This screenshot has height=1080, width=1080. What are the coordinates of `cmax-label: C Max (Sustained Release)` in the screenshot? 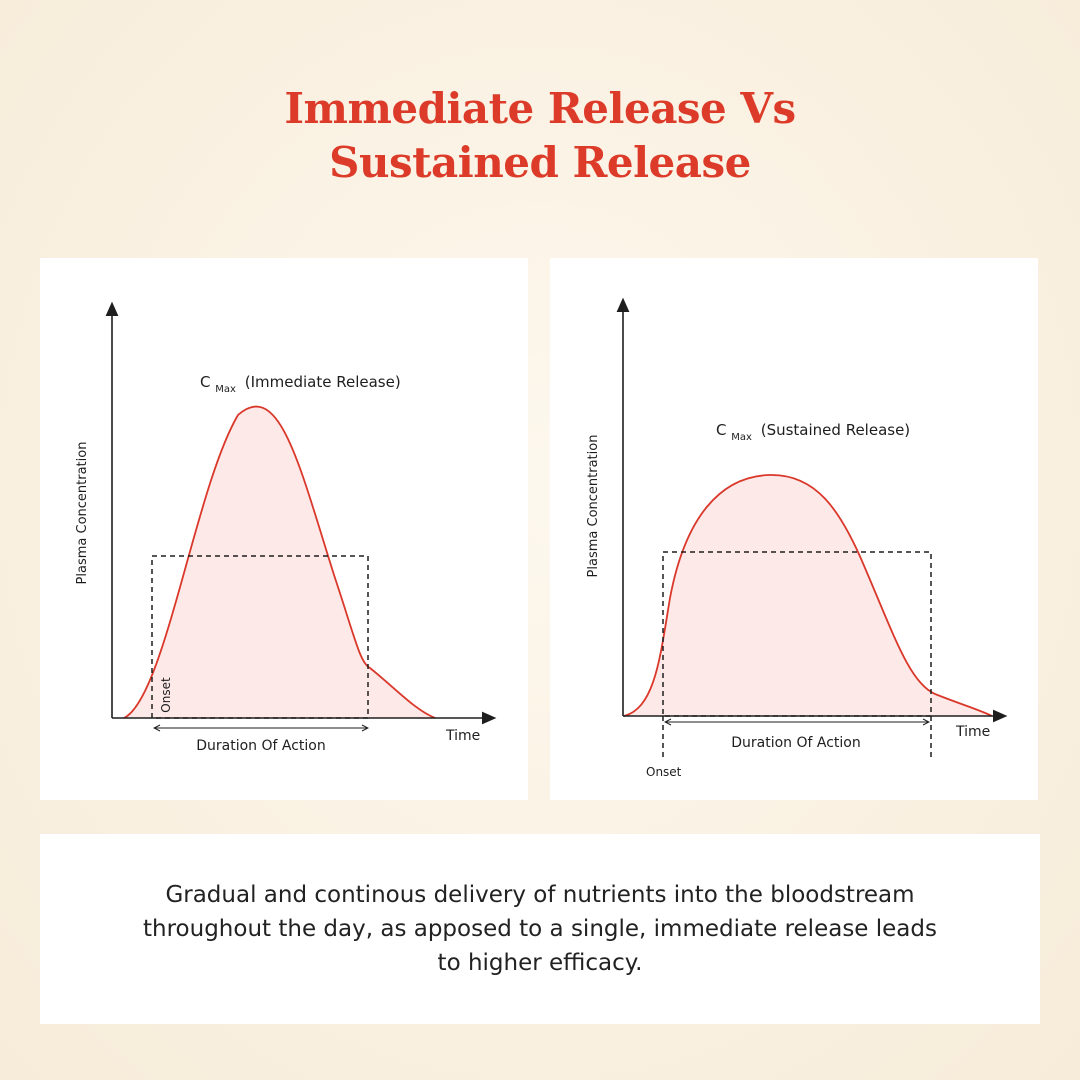 It's located at (813, 432).